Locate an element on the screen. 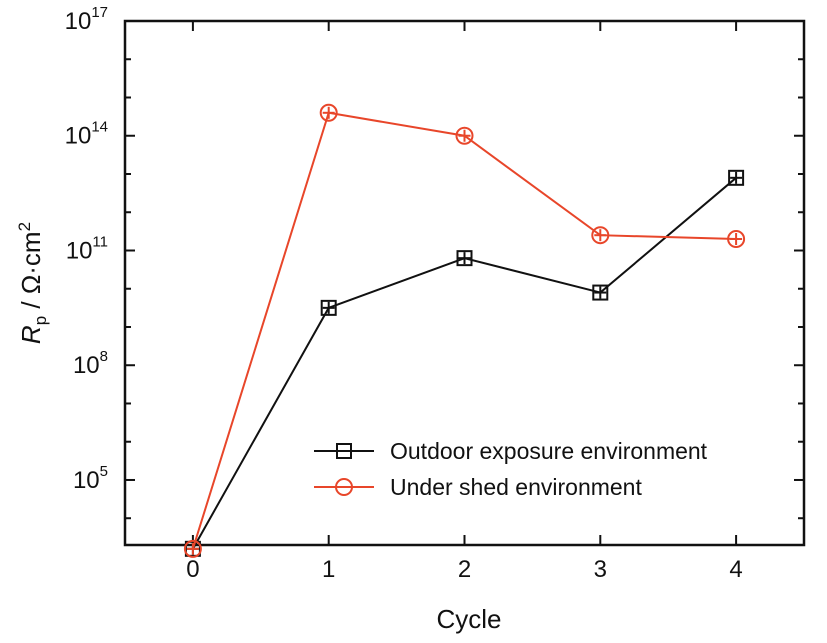  y-axis-title: Rp / Ω·cm2 is located at coordinates (32, 283).